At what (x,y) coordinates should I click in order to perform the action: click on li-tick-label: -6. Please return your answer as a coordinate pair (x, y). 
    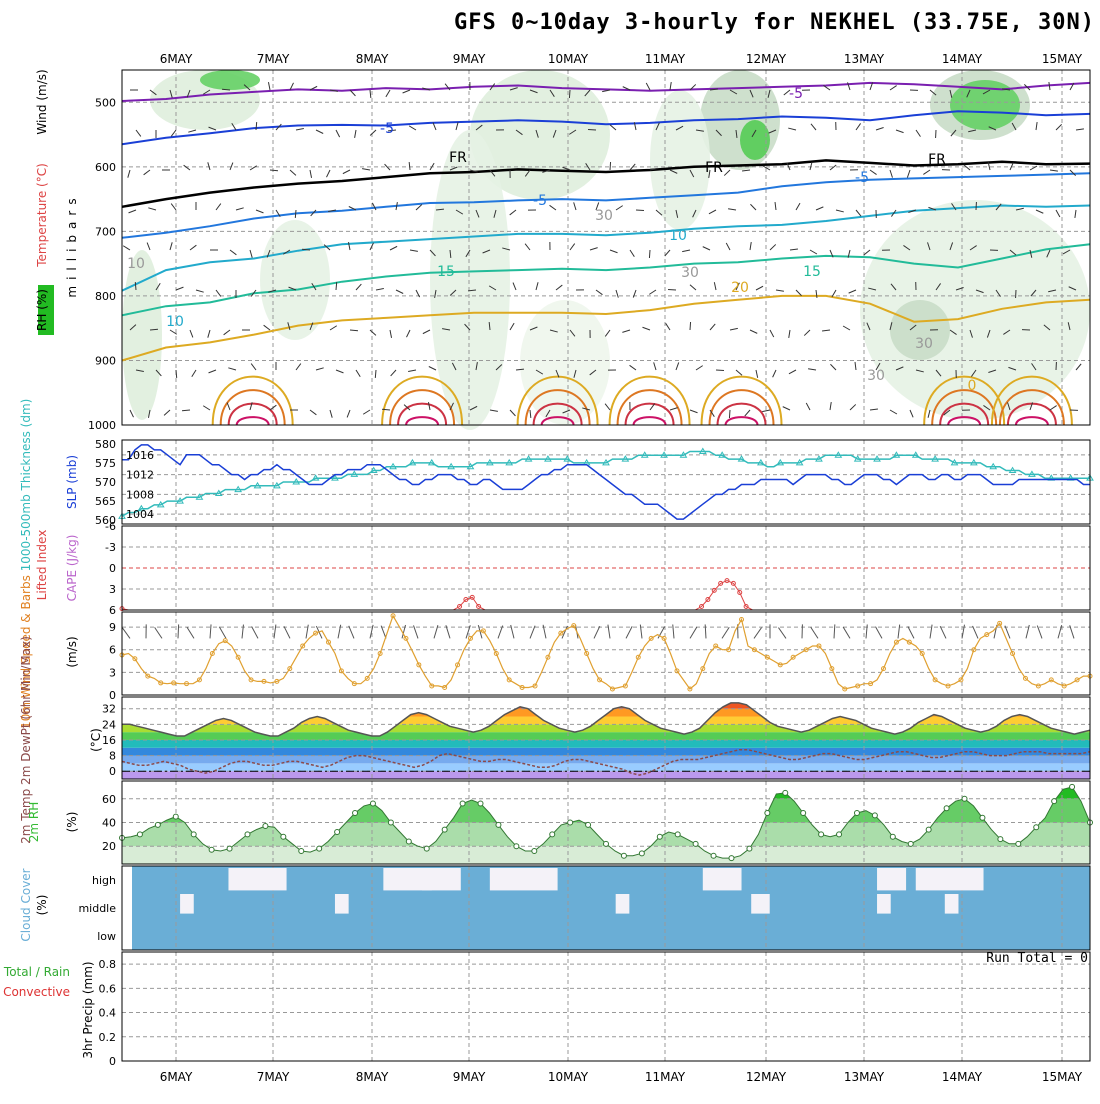
    Looking at the image, I should click on (110, 526).